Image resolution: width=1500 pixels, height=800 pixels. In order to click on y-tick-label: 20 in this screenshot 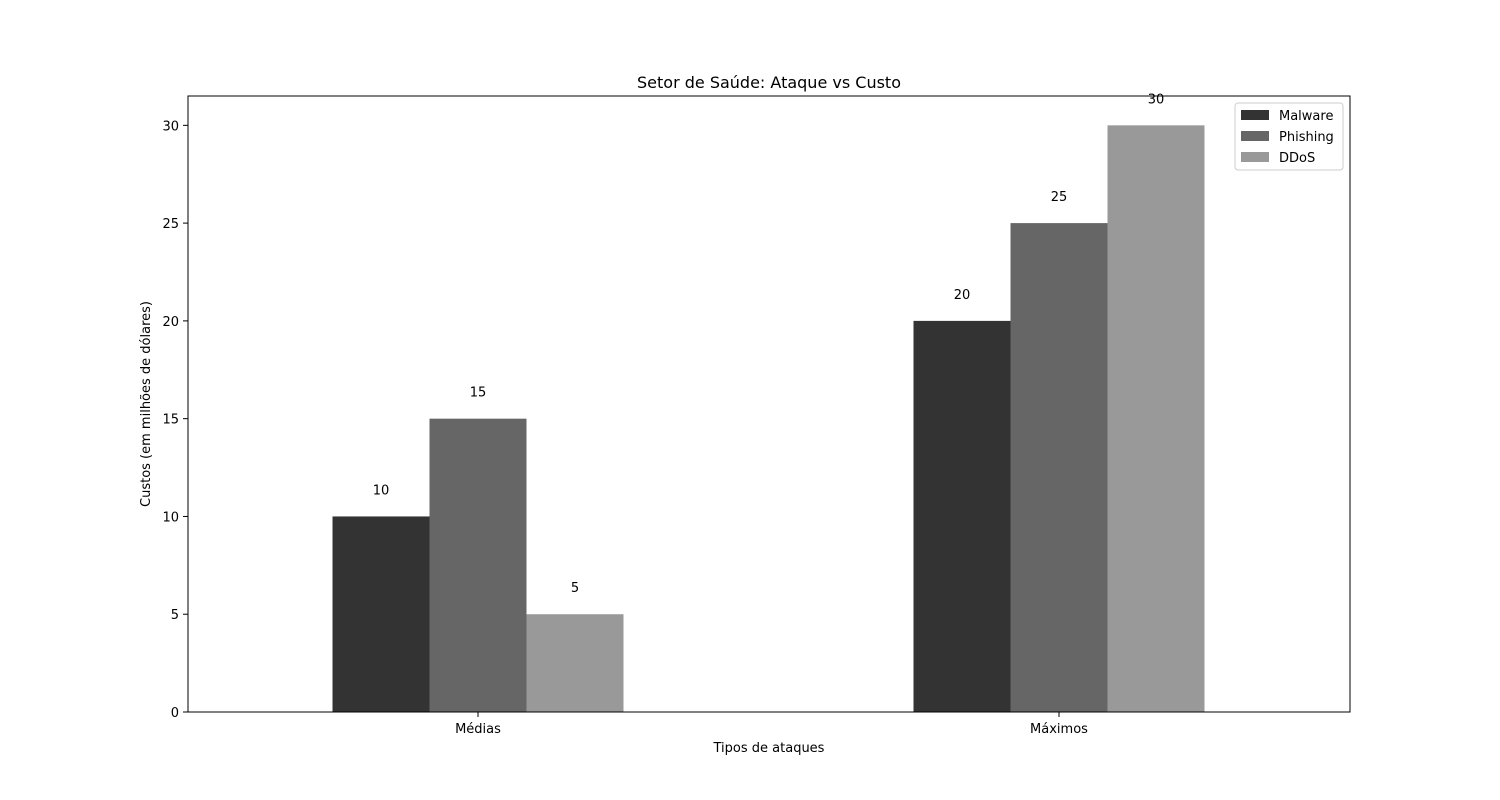, I will do `click(170, 322)`.